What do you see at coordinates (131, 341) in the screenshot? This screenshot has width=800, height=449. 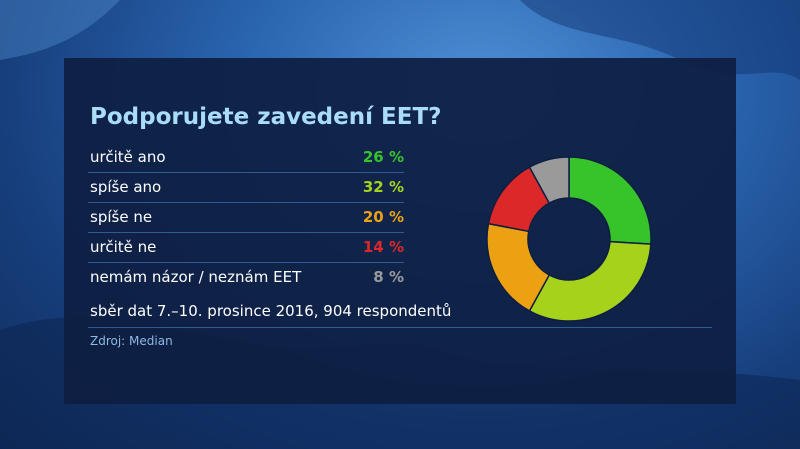 I see `source-label: Zdroj: Median` at bounding box center [131, 341].